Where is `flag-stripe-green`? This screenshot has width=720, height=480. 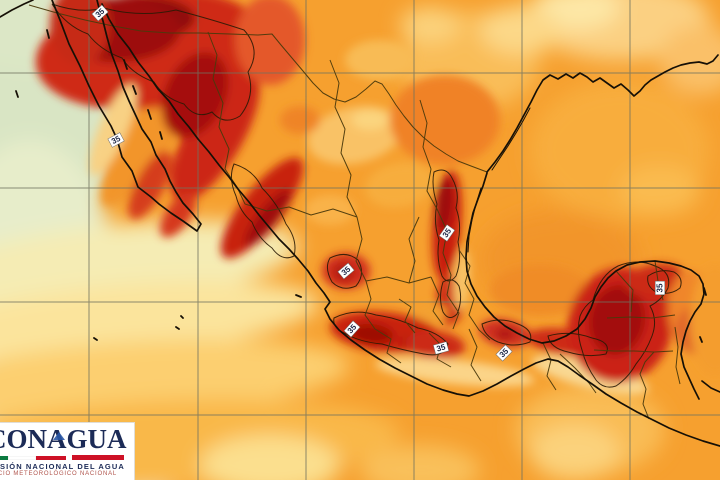
flag-stripe-green is located at coordinates (4, 458).